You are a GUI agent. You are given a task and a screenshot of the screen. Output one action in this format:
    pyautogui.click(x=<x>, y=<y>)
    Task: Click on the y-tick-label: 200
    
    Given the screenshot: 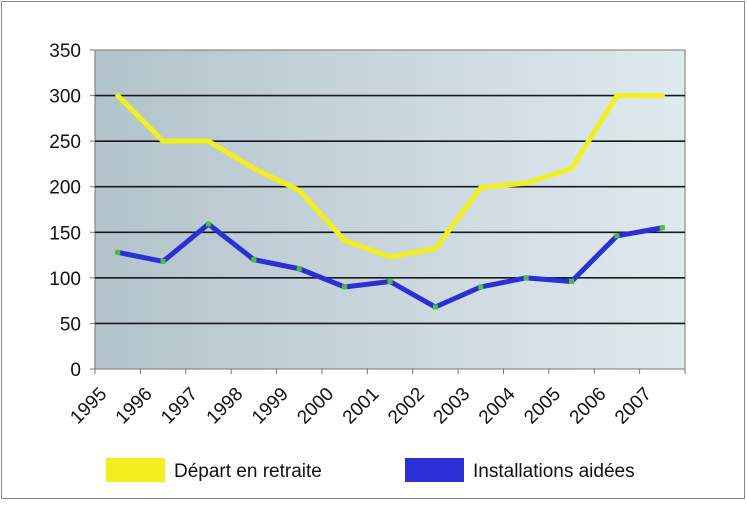 What is the action you would take?
    pyautogui.click(x=65, y=188)
    